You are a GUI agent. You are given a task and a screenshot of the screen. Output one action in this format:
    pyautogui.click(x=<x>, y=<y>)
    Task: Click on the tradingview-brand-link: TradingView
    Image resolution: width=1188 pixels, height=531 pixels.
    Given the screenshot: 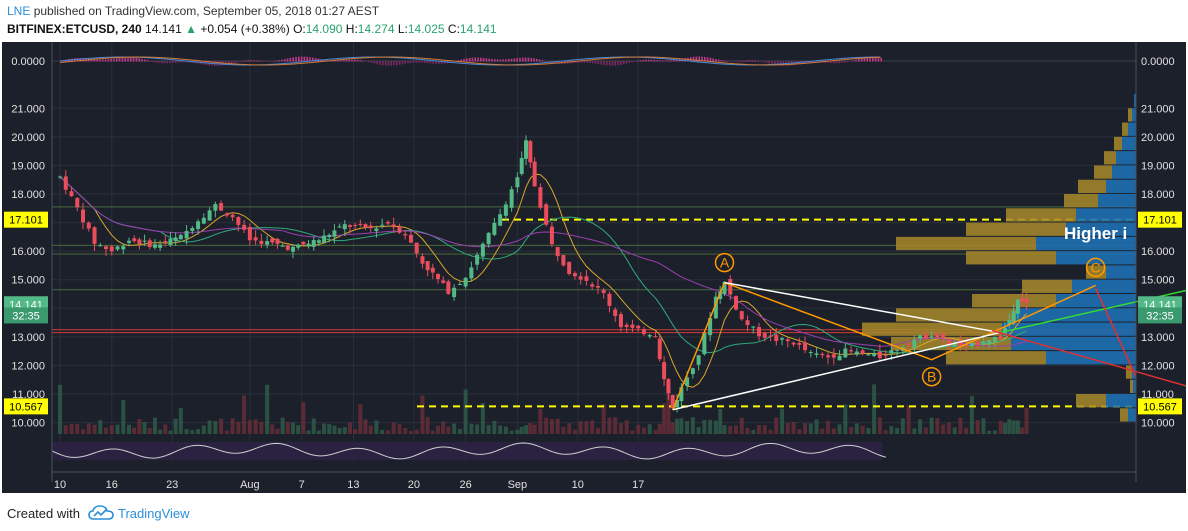 What is the action you would take?
    pyautogui.click(x=154, y=513)
    